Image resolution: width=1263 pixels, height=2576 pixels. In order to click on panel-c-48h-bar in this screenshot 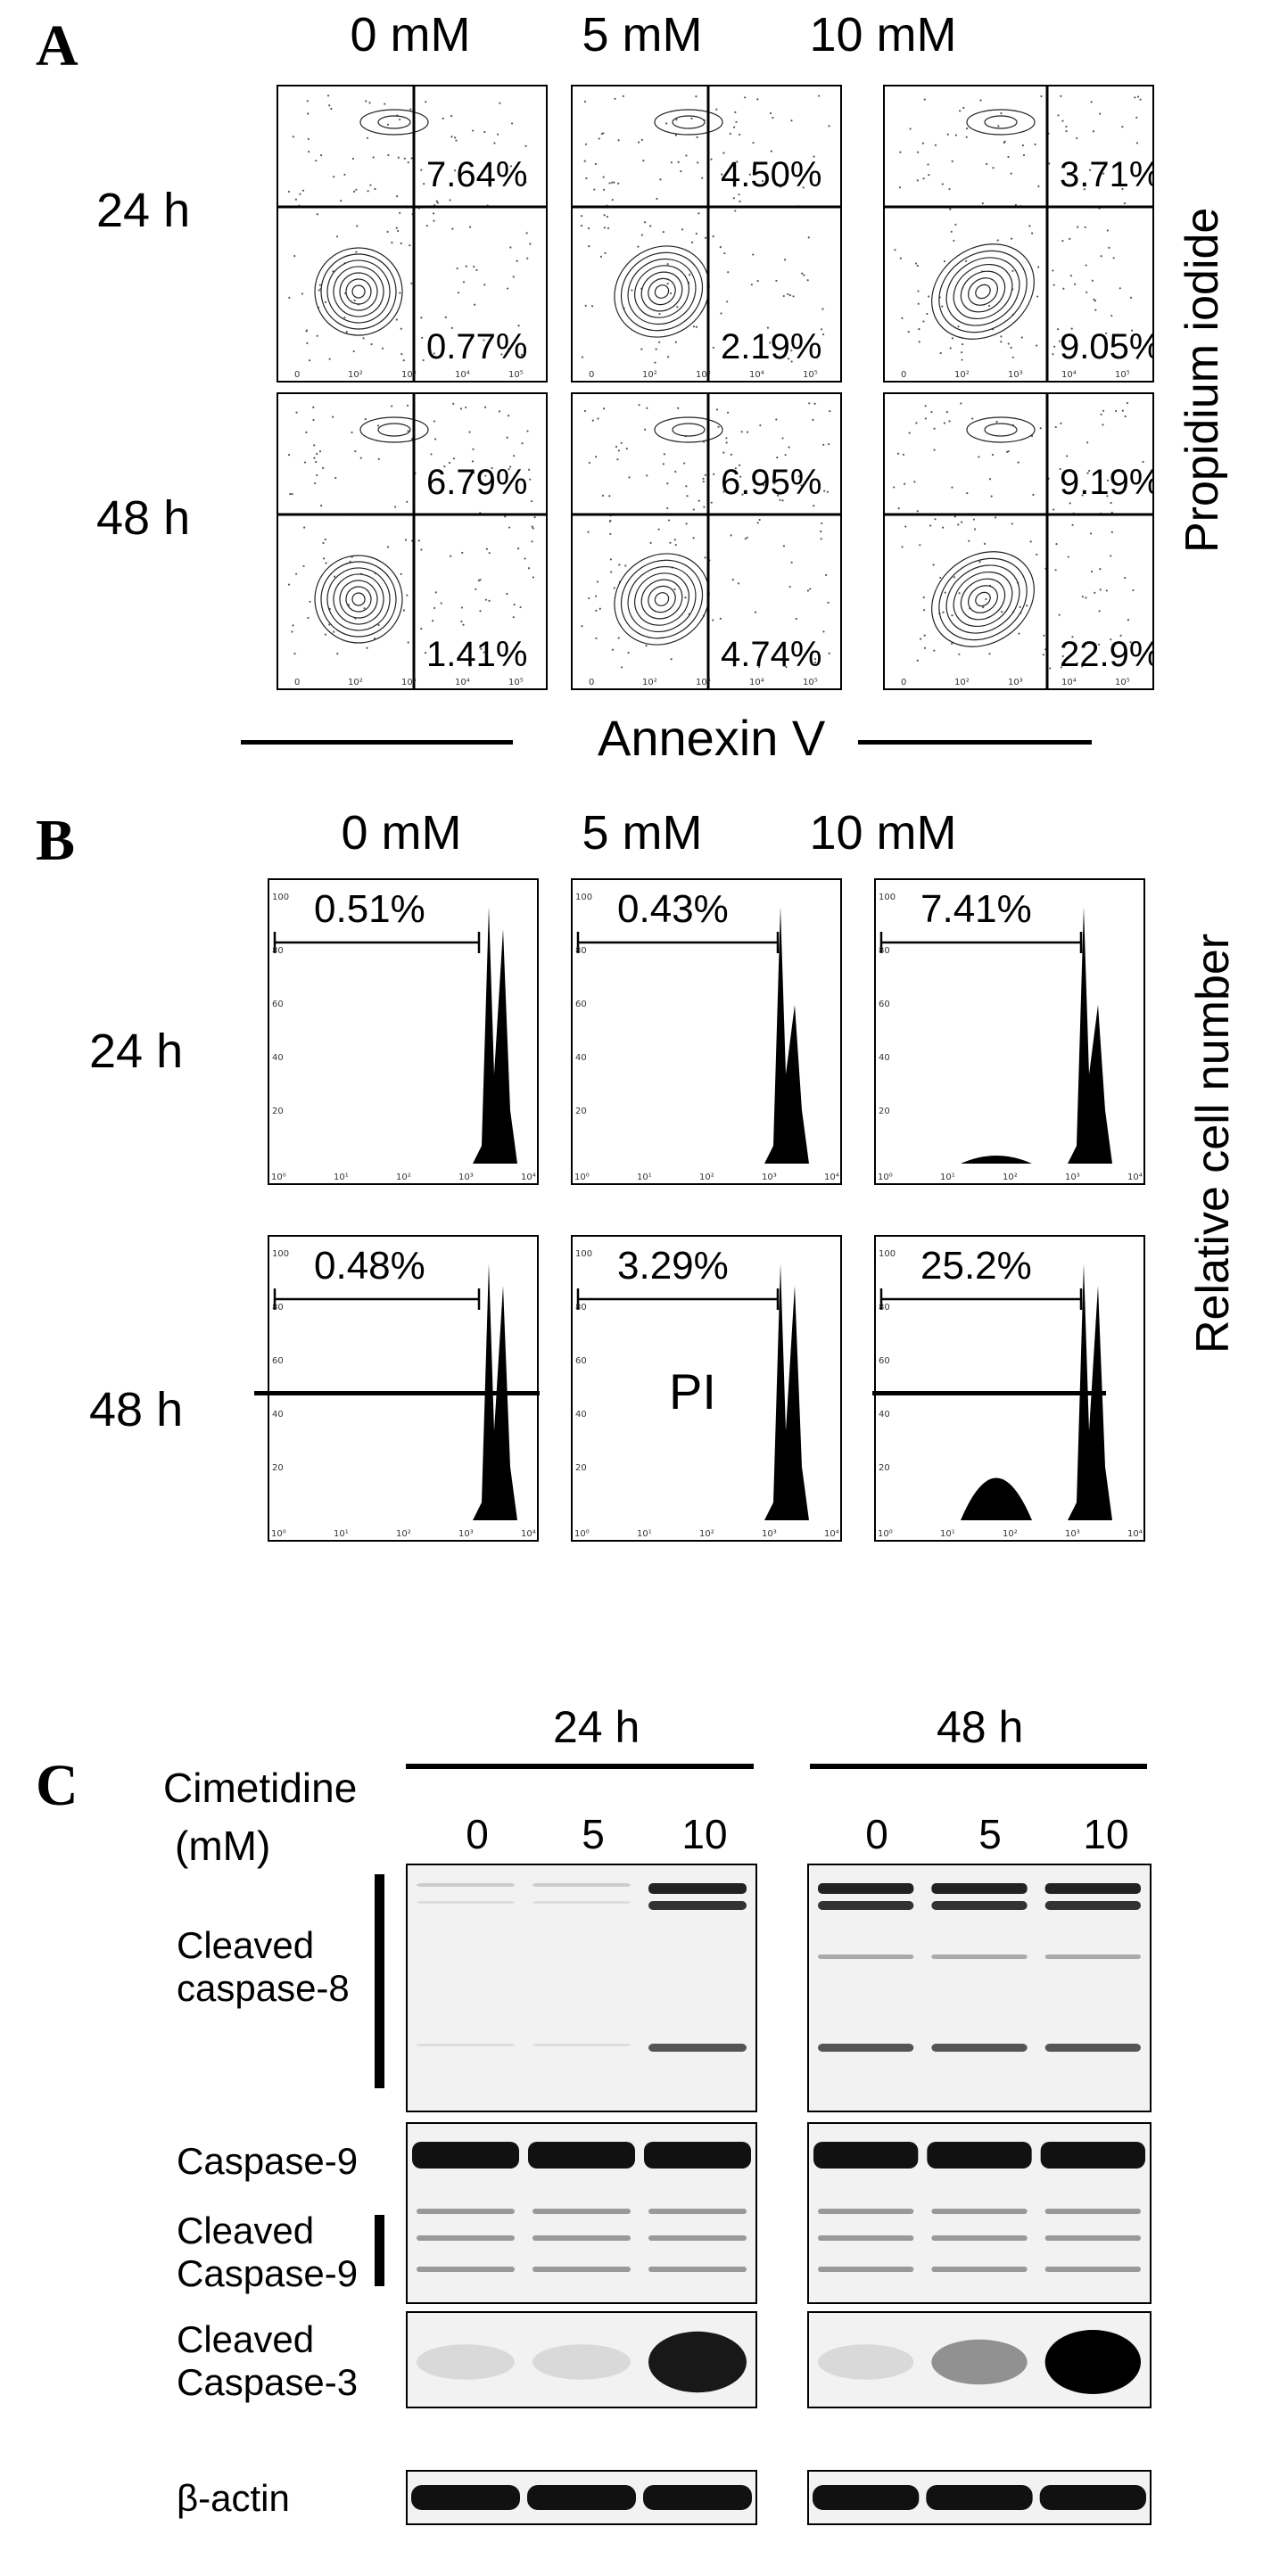, I will do `click(978, 1766)`.